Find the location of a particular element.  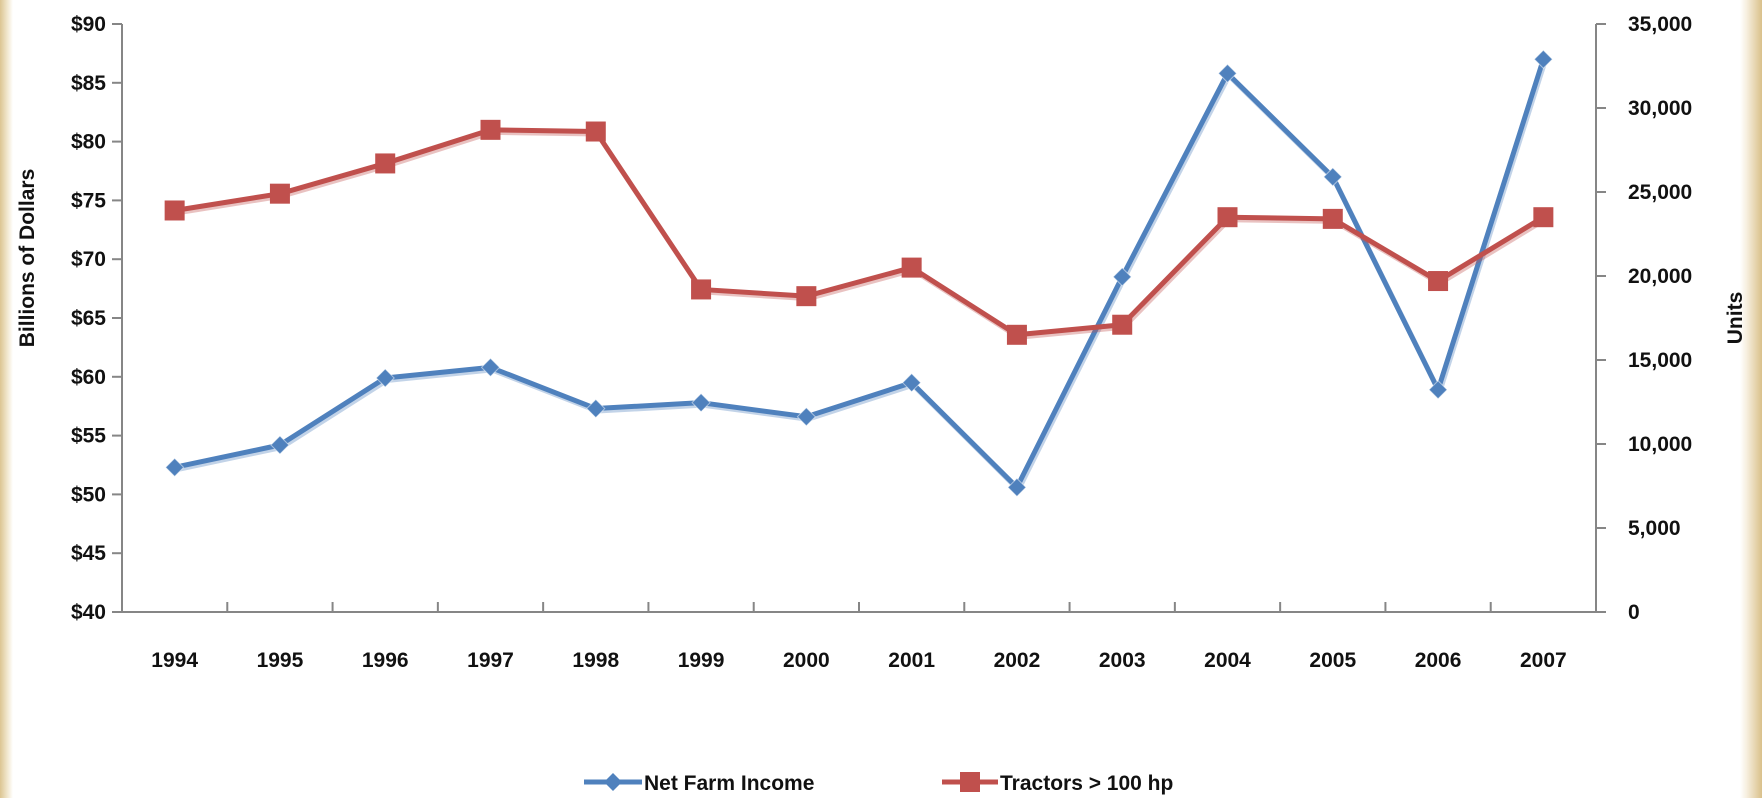

x-tick-label: 2006 is located at coordinates (1438, 660).